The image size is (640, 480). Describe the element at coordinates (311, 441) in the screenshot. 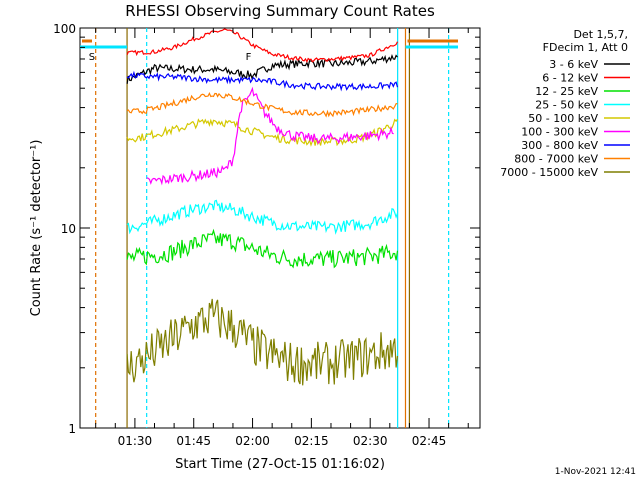

I see `x-tick-label-0215: 02:15` at that location.